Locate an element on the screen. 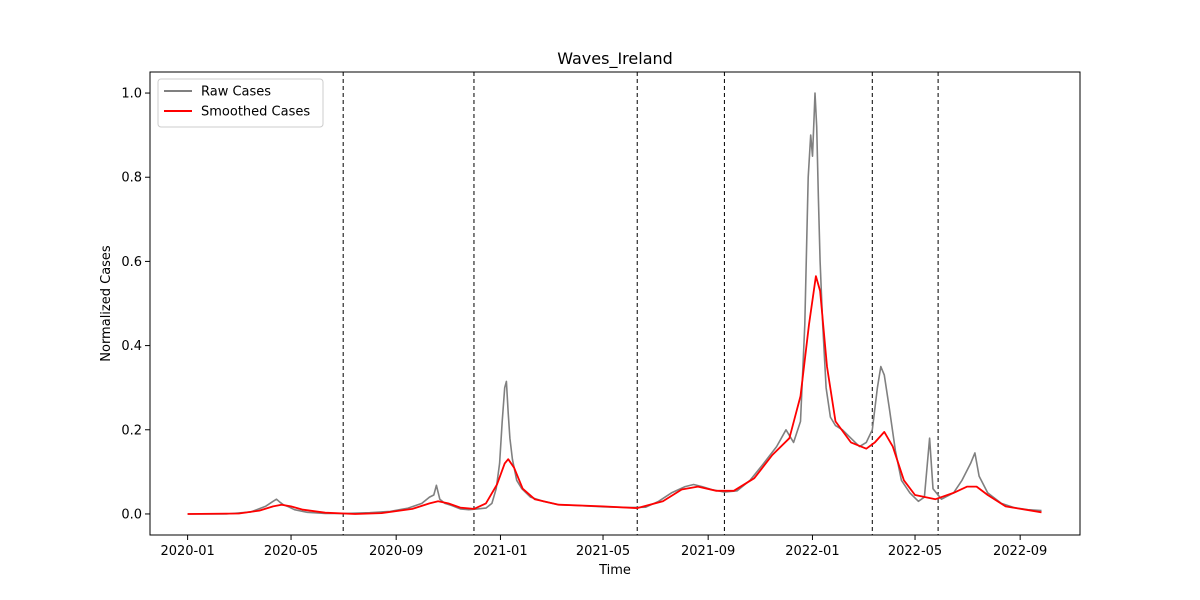 Image resolution: width=1200 pixels, height=600 pixels. x-tick-label: 2021-09 is located at coordinates (708, 551).